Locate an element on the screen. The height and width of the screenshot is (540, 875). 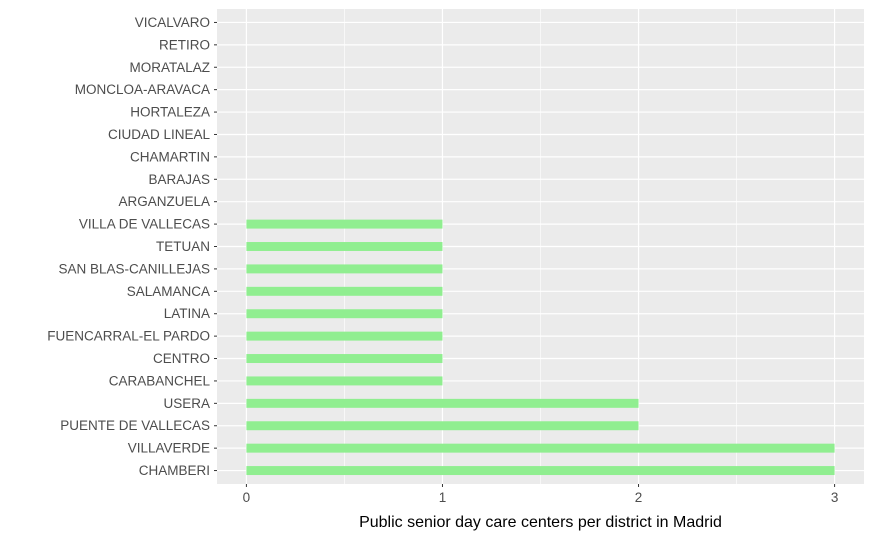
y-tick-label: VICALVARO is located at coordinates (172, 22).